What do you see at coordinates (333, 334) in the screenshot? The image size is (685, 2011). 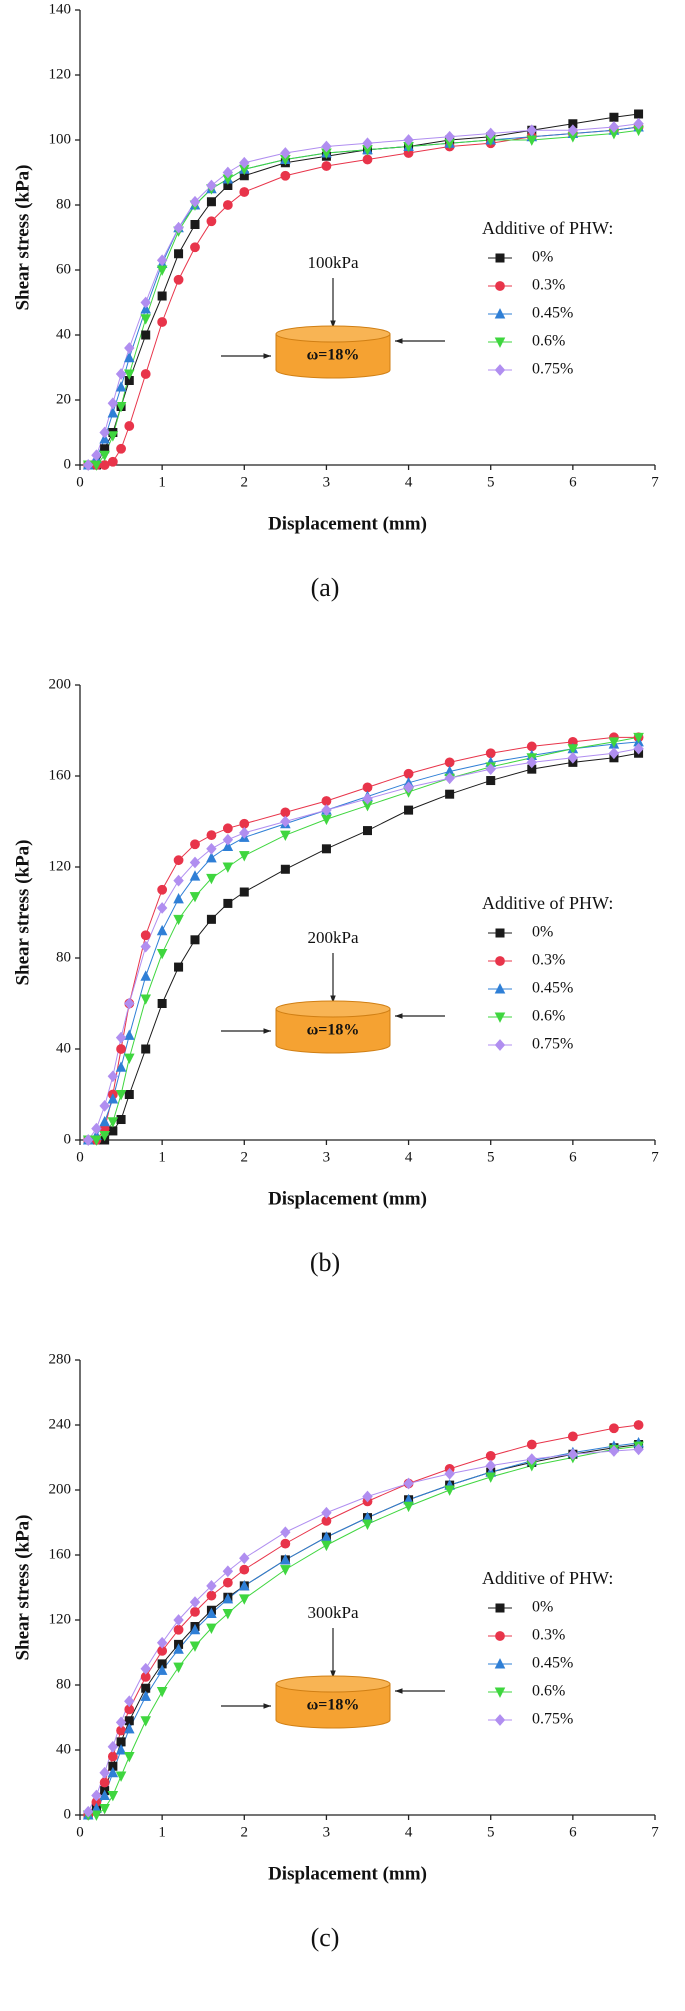 I see `specimen-top` at bounding box center [333, 334].